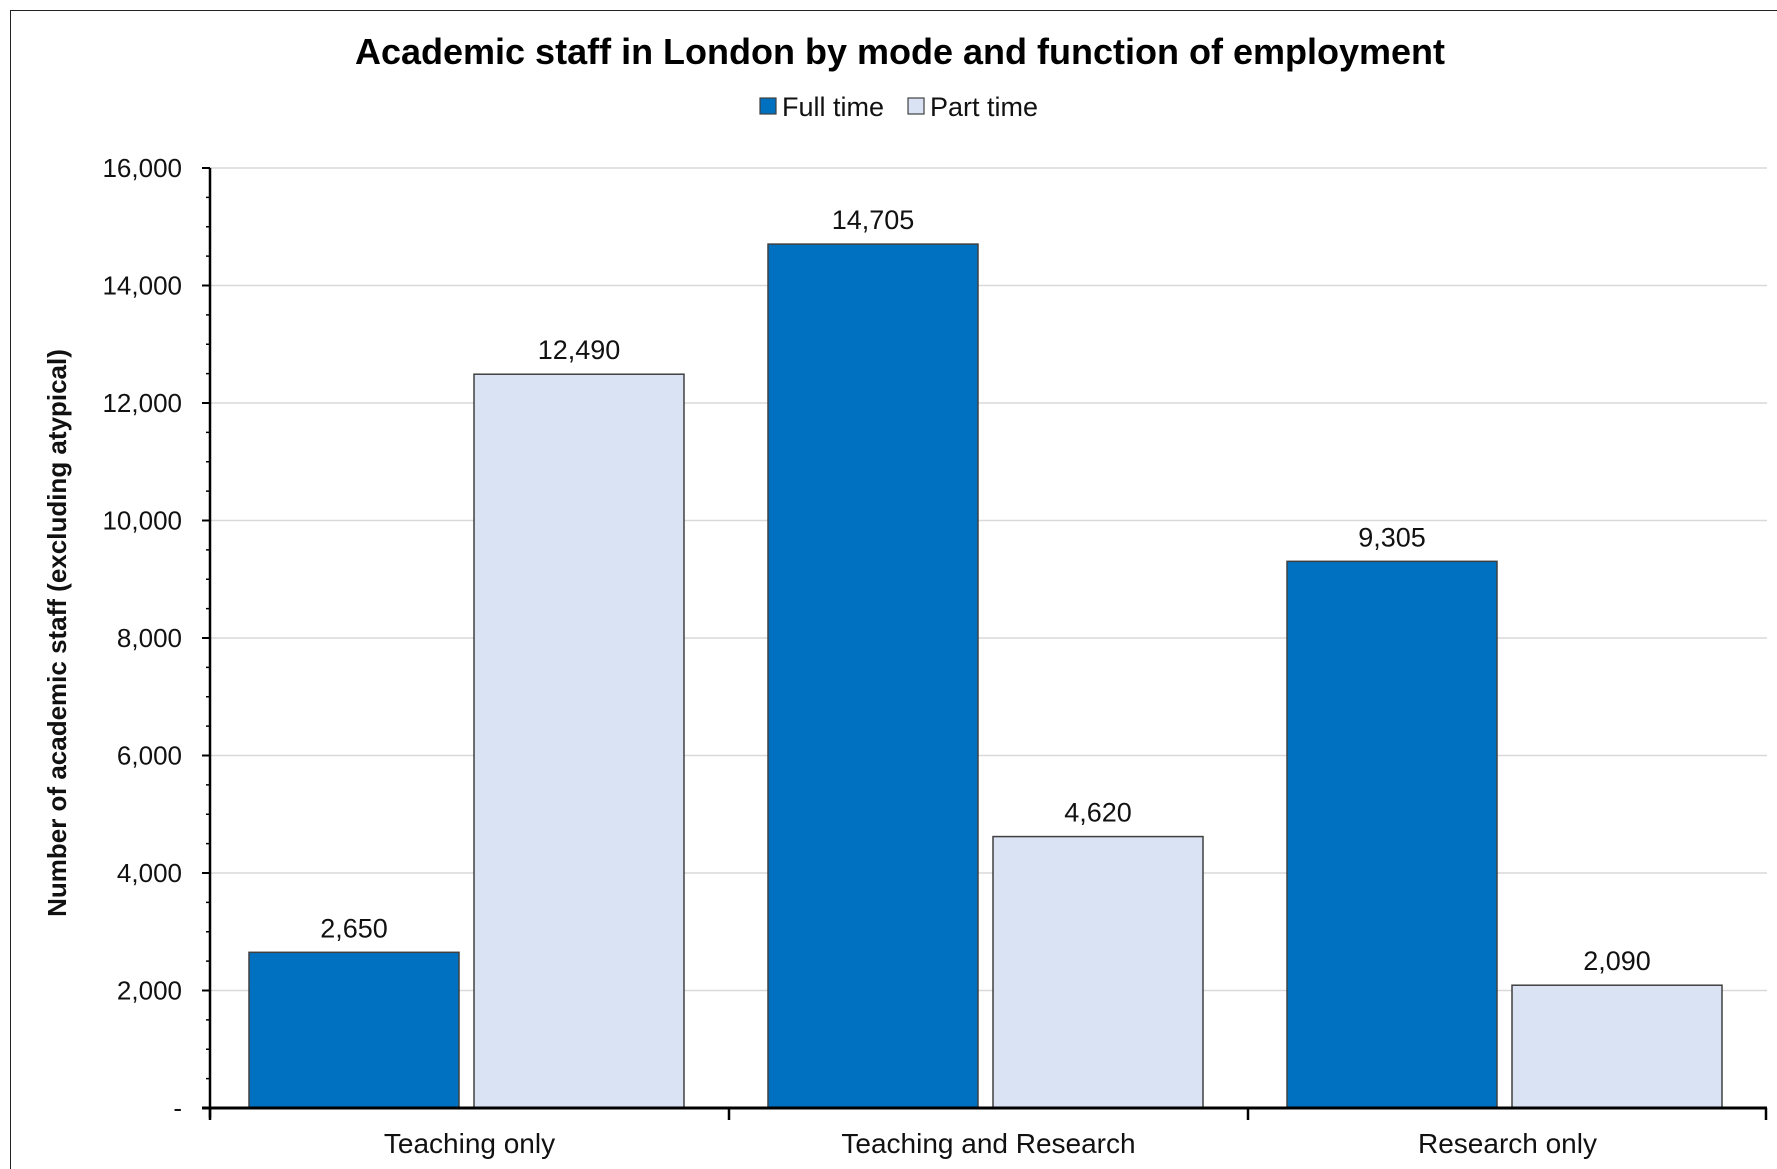  Describe the element at coordinates (916, 106) in the screenshot. I see `legend-swatch-part-time` at that location.